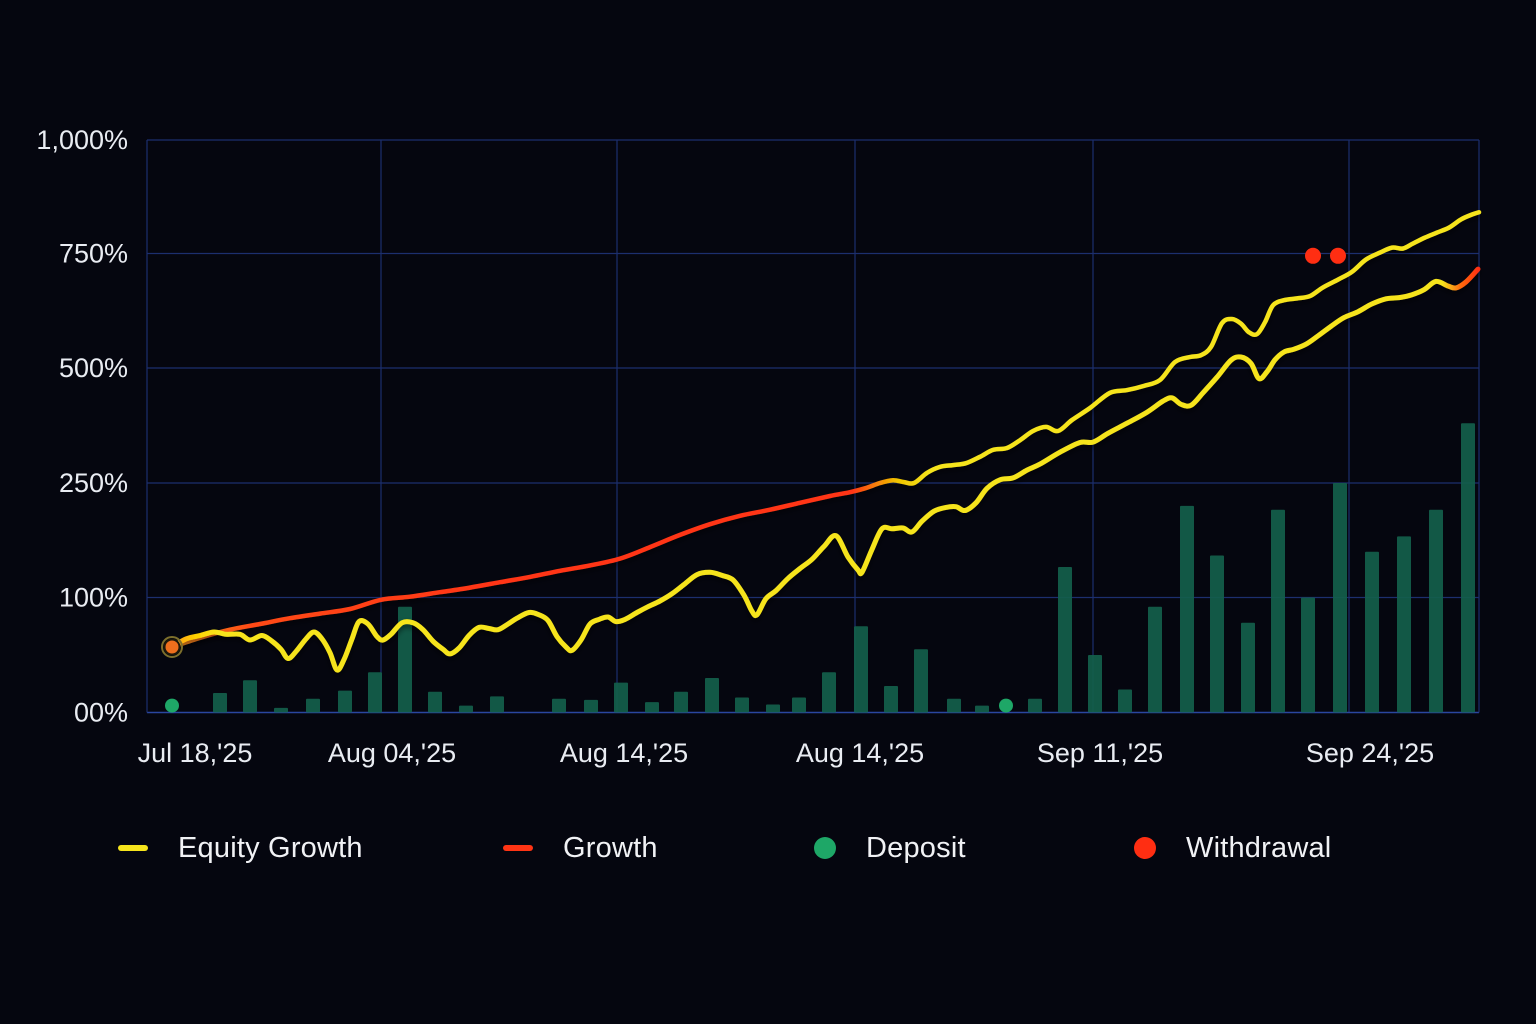 This screenshot has height=1024, width=1536. I want to click on chart-legend: Equity Growth Growth Deposit Withdrawal, so click(768, 848).